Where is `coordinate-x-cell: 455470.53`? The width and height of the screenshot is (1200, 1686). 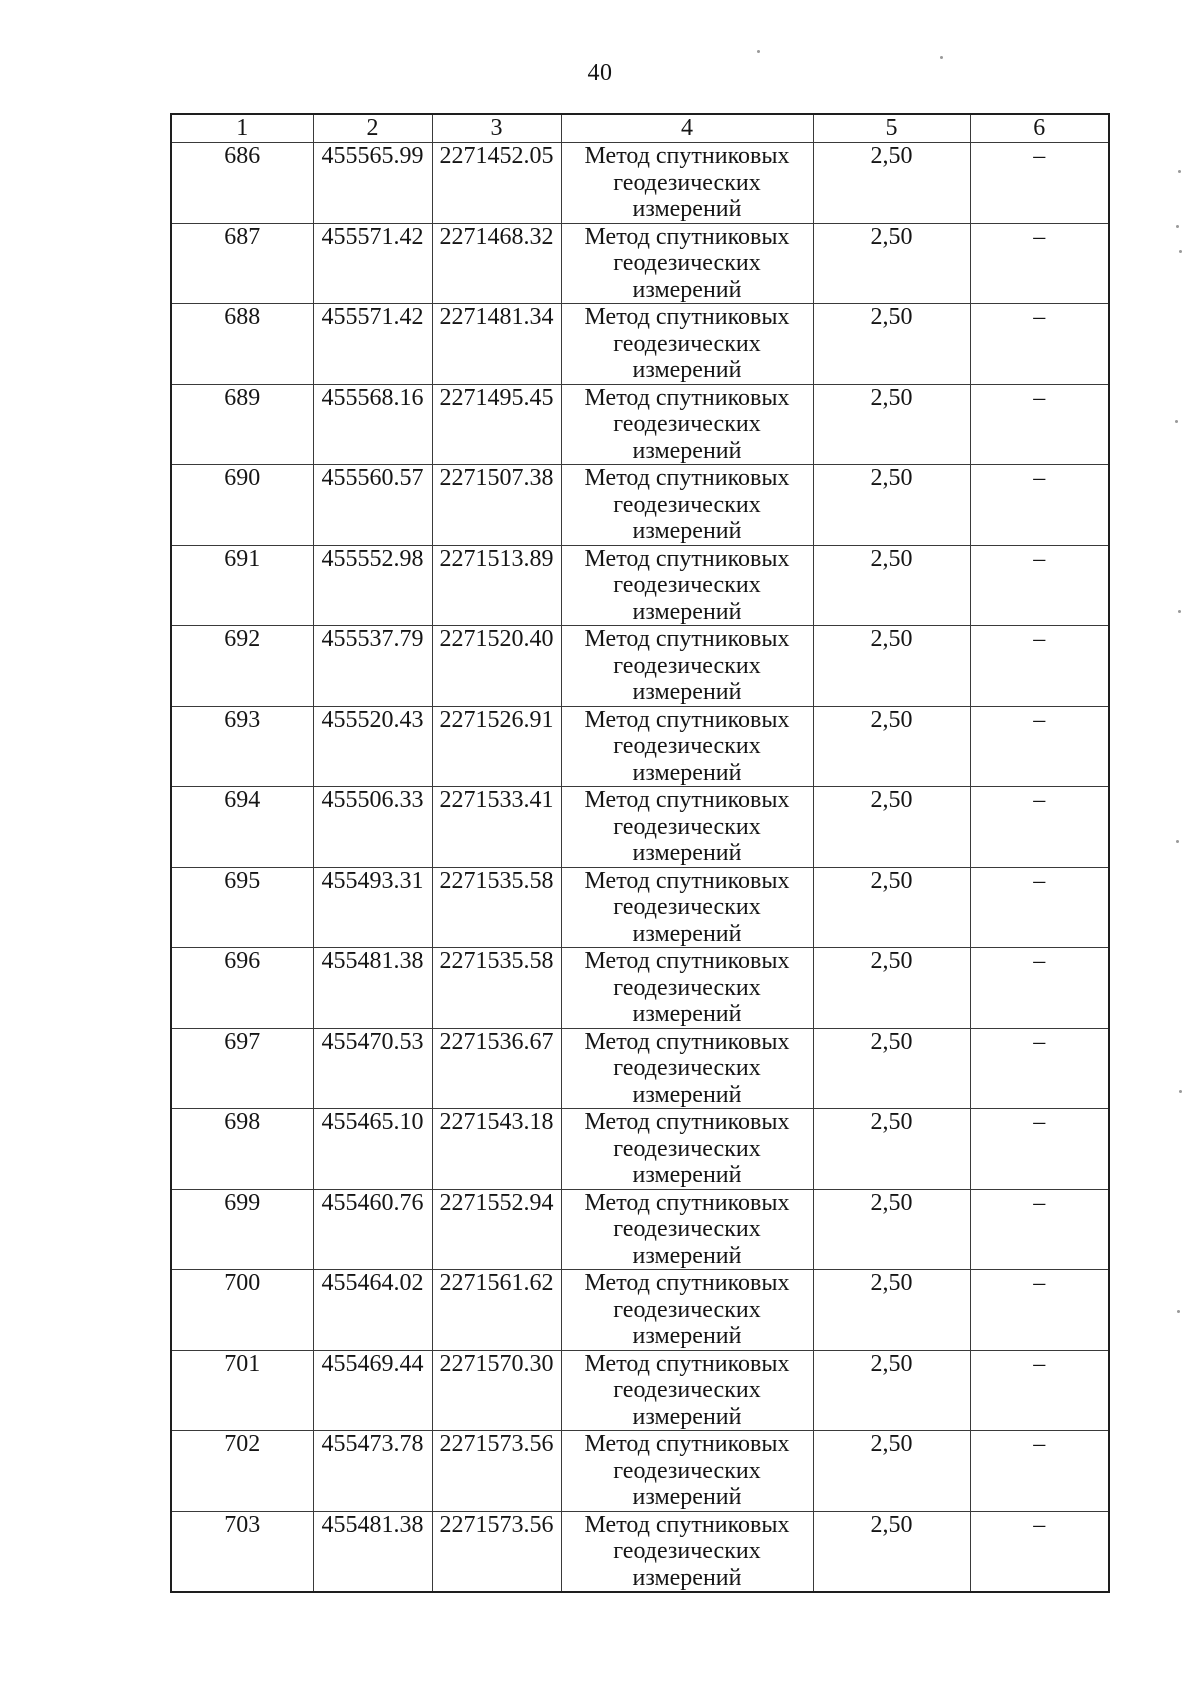 coordinate-x-cell: 455470.53 is located at coordinates (372, 1068).